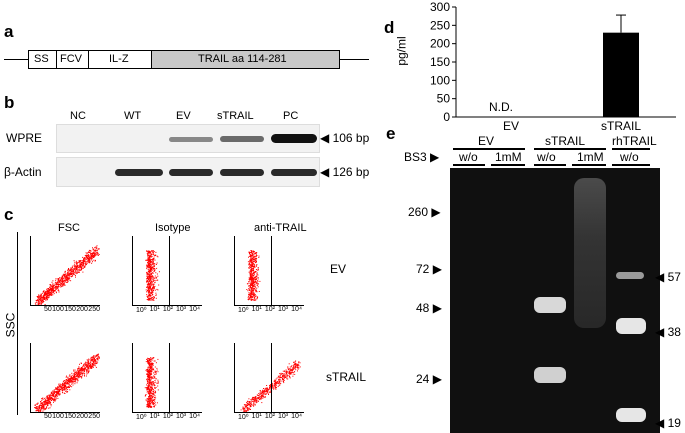 The image size is (685, 433). What do you see at coordinates (486, 141) in the screenshot?
I see `e-group-ev: EV` at bounding box center [486, 141].